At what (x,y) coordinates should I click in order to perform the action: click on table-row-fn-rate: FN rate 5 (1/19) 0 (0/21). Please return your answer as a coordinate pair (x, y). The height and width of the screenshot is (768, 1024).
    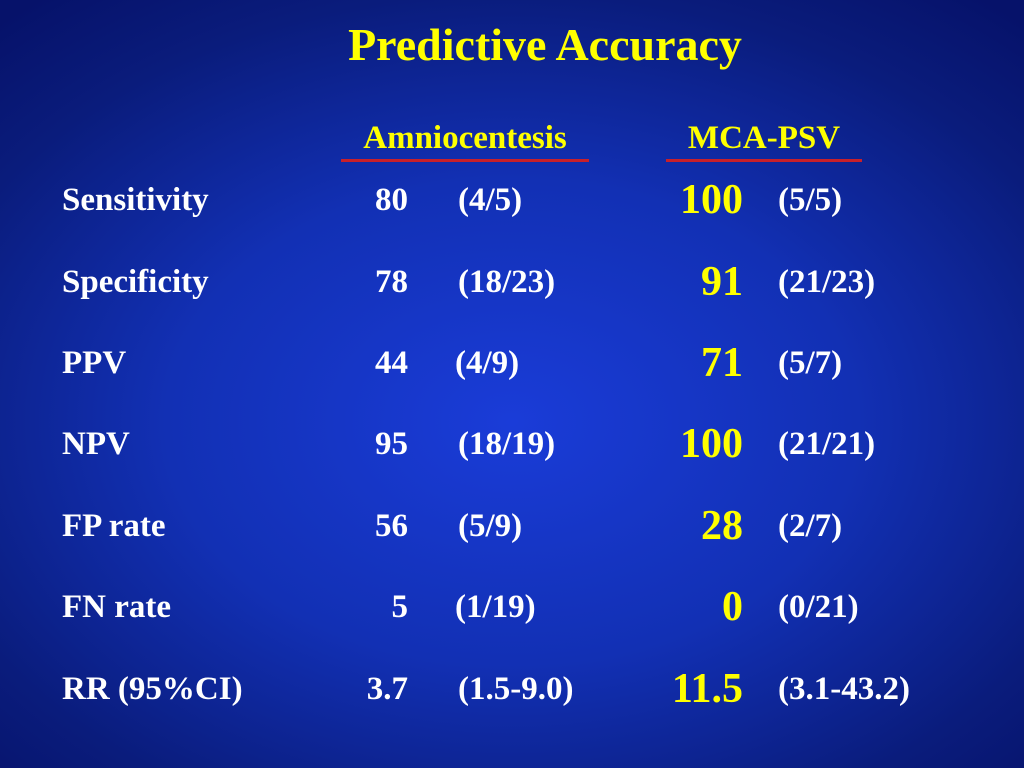
    Looking at the image, I should click on (512, 607).